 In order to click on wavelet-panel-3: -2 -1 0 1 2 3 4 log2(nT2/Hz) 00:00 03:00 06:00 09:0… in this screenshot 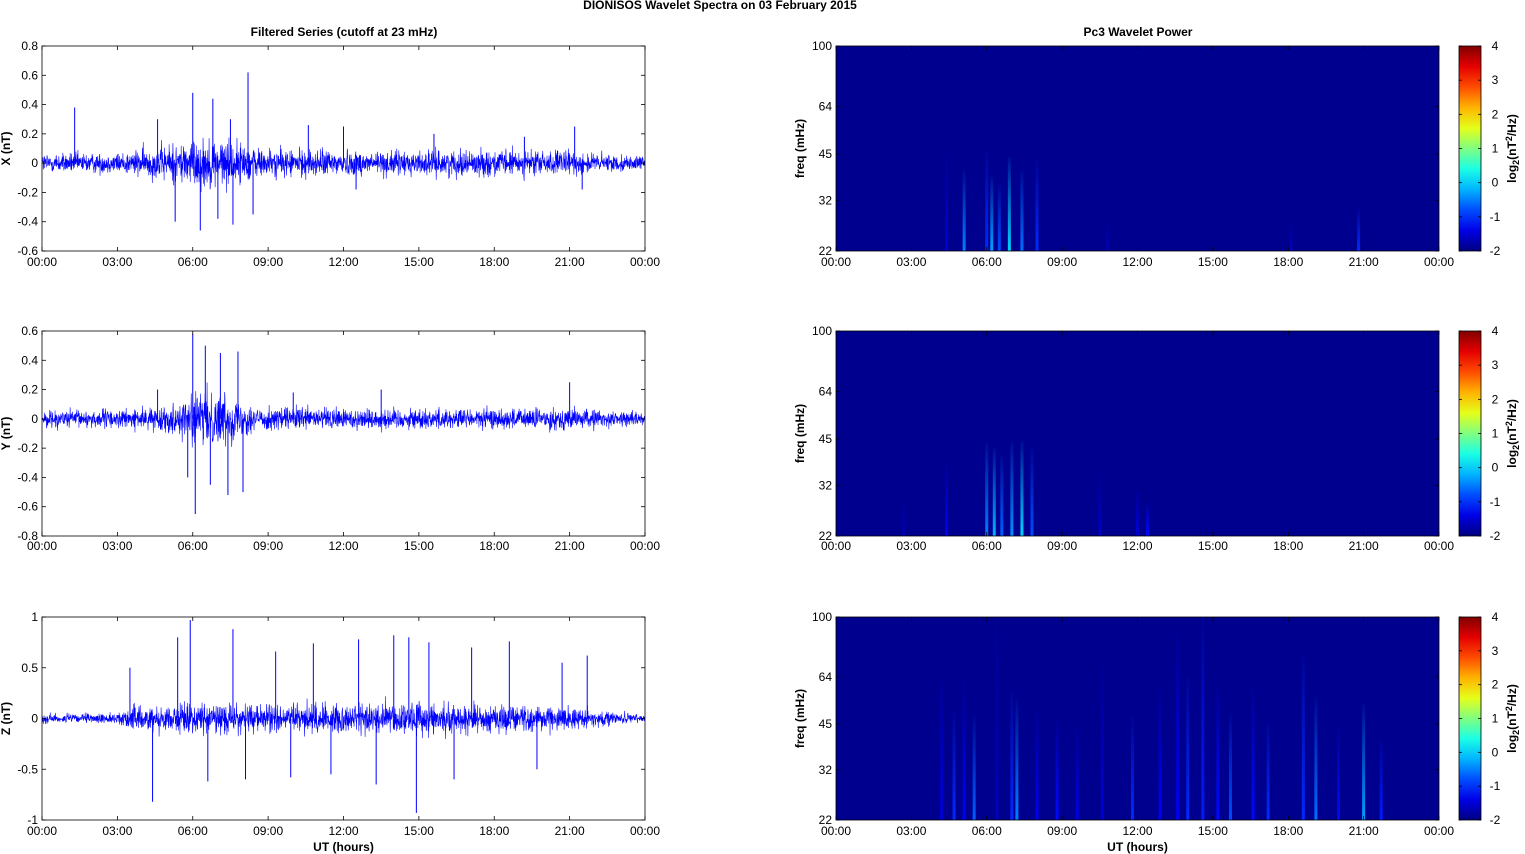, I will do `click(1157, 732)`.